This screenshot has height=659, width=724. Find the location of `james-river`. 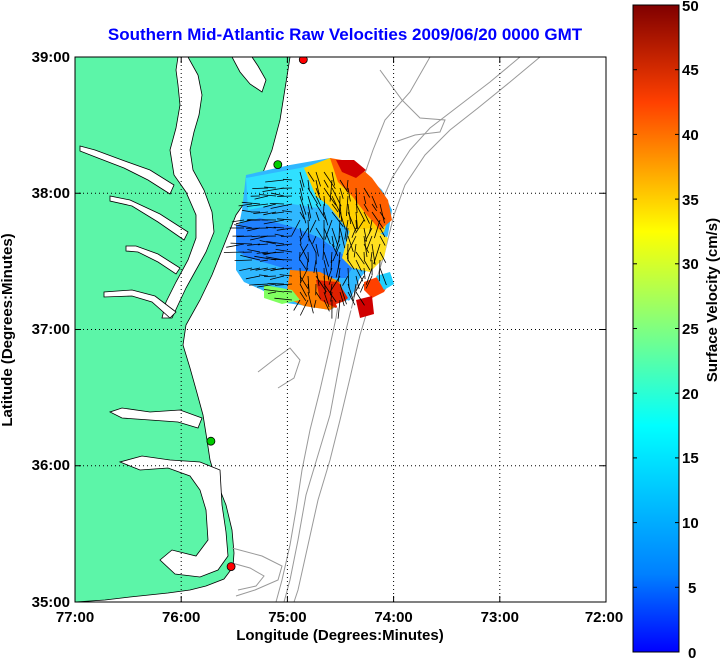

james-river is located at coordinates (140, 304).